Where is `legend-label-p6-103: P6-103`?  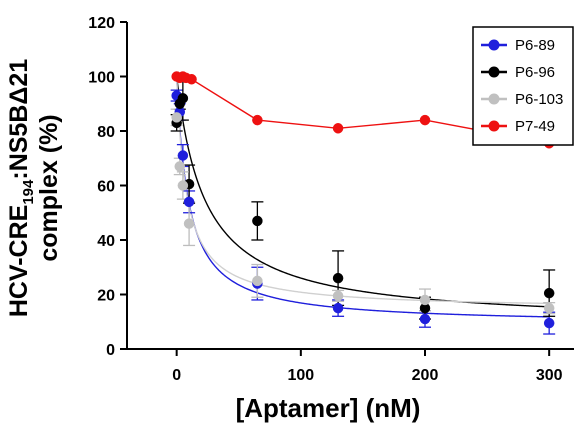
legend-label-p6-103: P6-103 is located at coordinates (539, 99).